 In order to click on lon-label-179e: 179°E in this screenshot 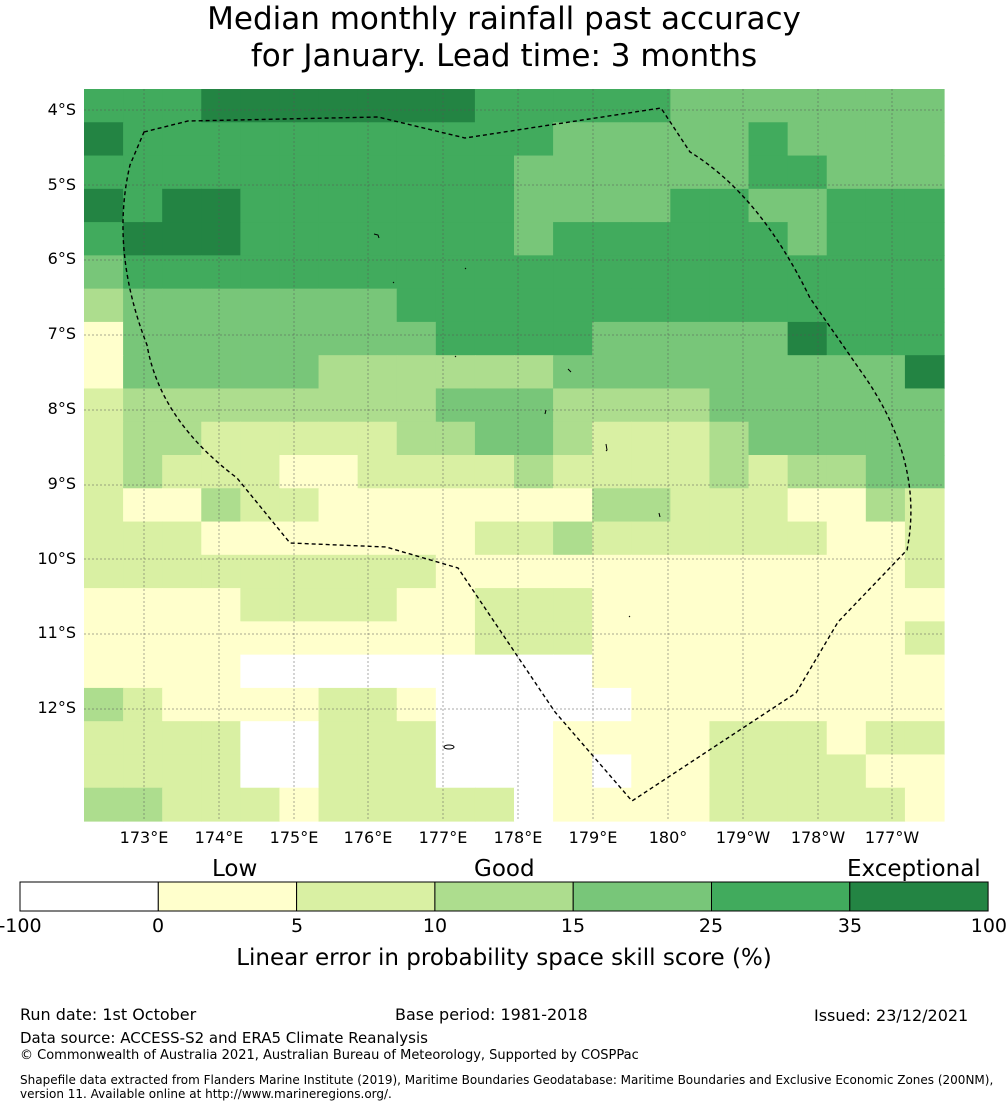, I will do `click(593, 837)`.